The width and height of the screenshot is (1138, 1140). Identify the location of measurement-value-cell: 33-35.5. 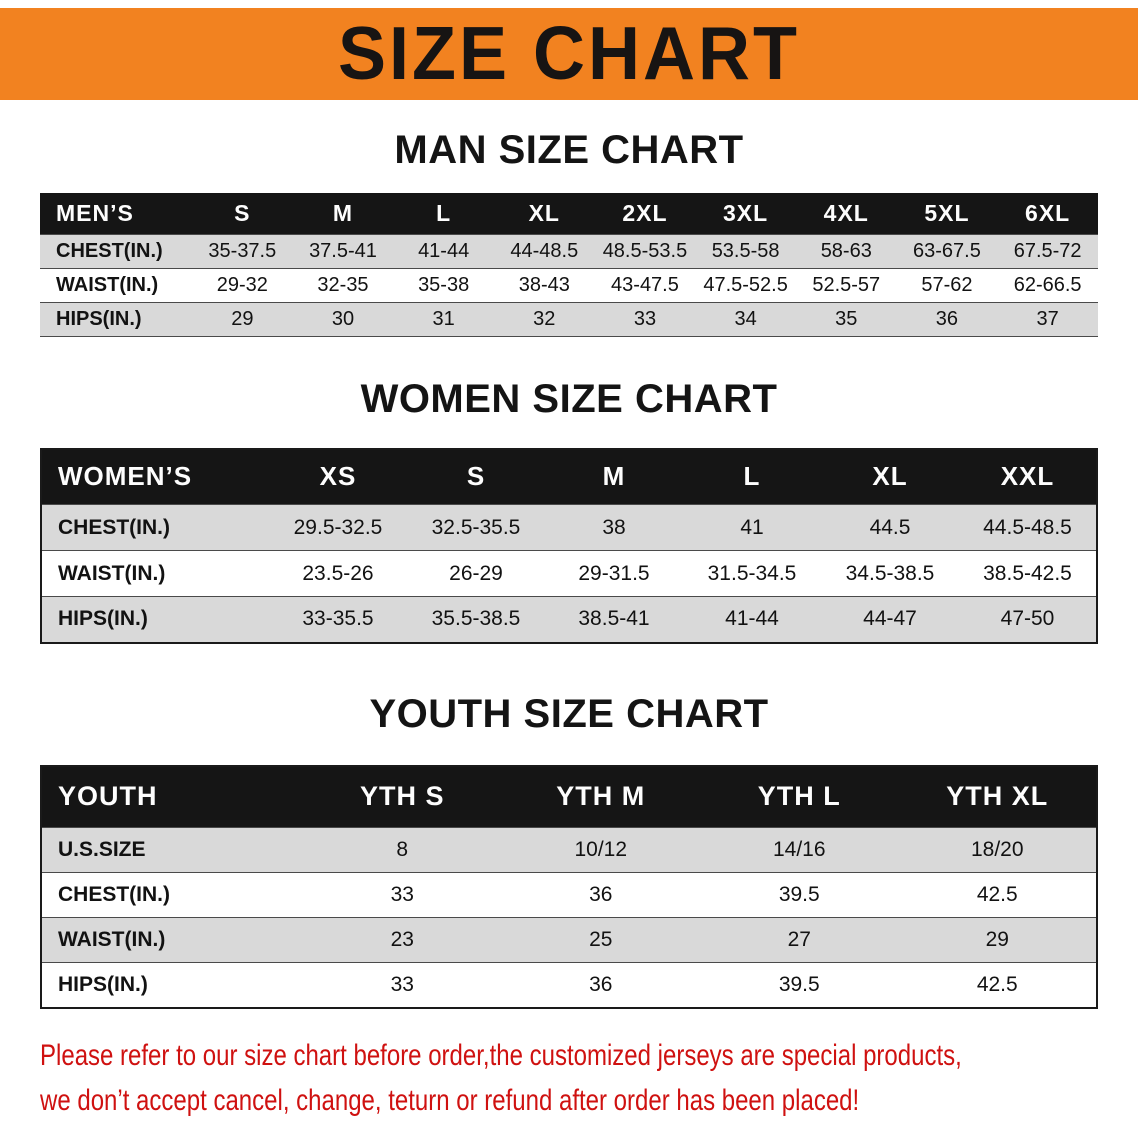
(338, 619).